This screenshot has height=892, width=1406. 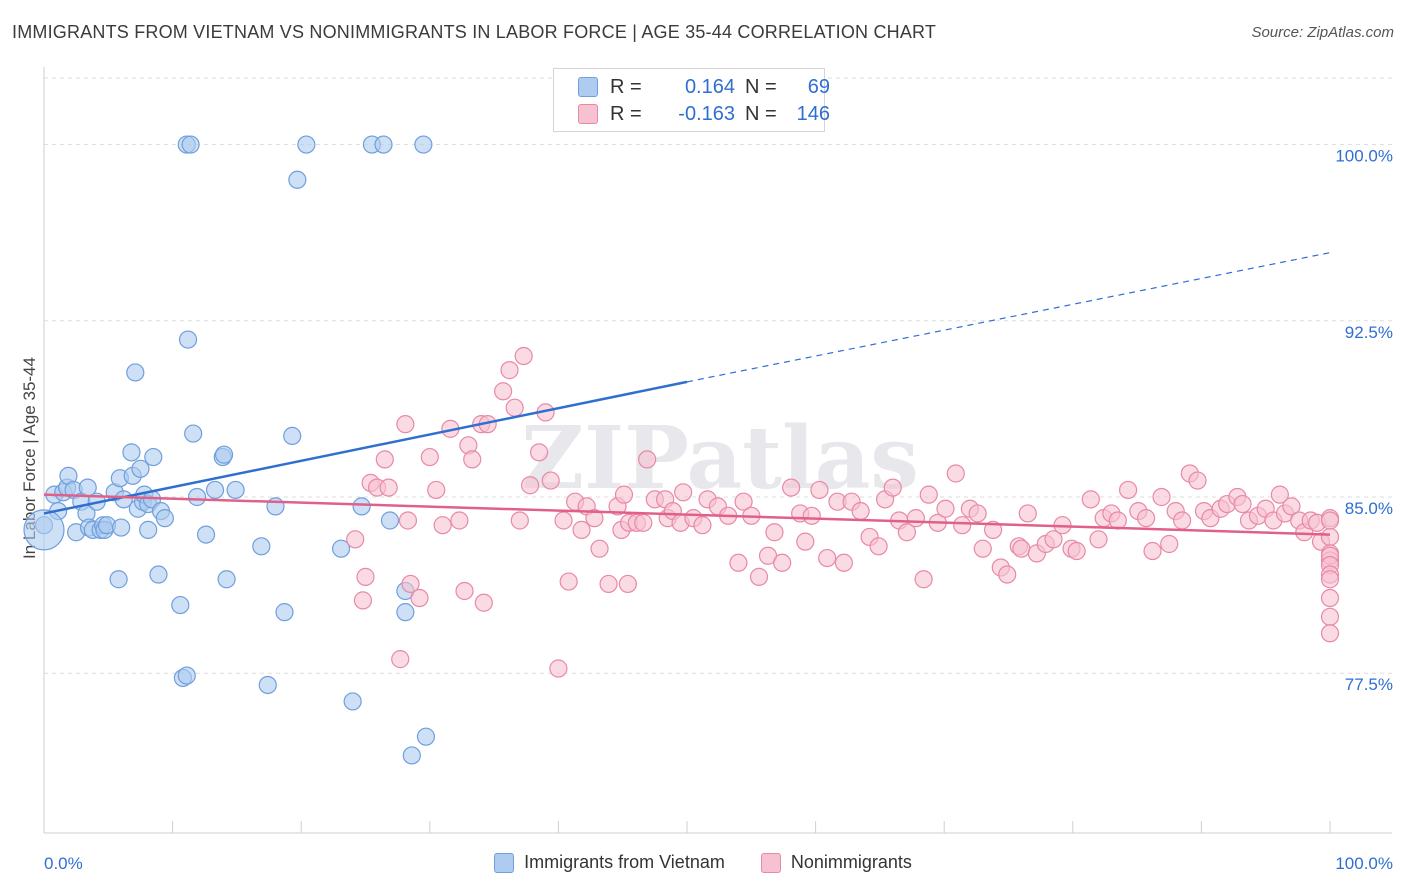 I want to click on swatch-blue, so click(x=588, y=87).